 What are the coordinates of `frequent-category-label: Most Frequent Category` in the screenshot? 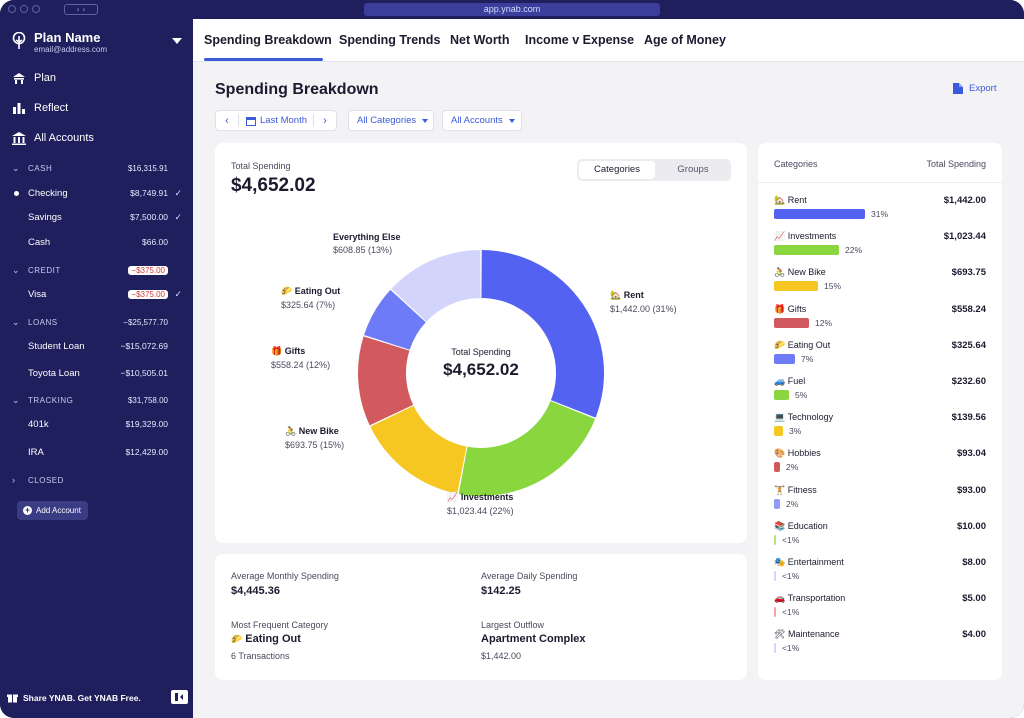 It's located at (280, 625).